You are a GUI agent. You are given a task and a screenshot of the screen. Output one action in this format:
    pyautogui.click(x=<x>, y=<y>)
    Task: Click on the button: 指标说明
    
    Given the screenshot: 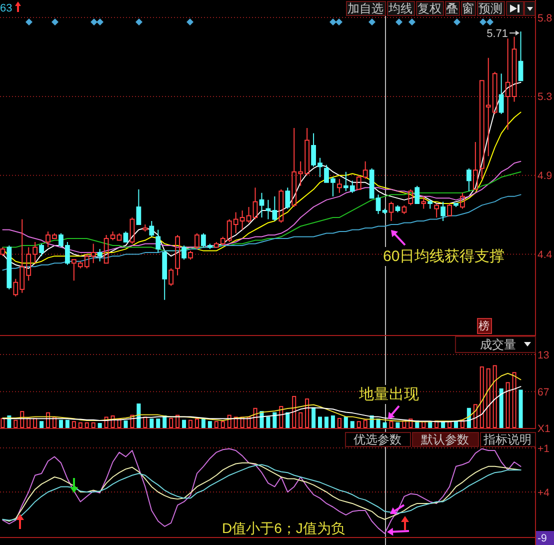 What is the action you would take?
    pyautogui.click(x=508, y=439)
    